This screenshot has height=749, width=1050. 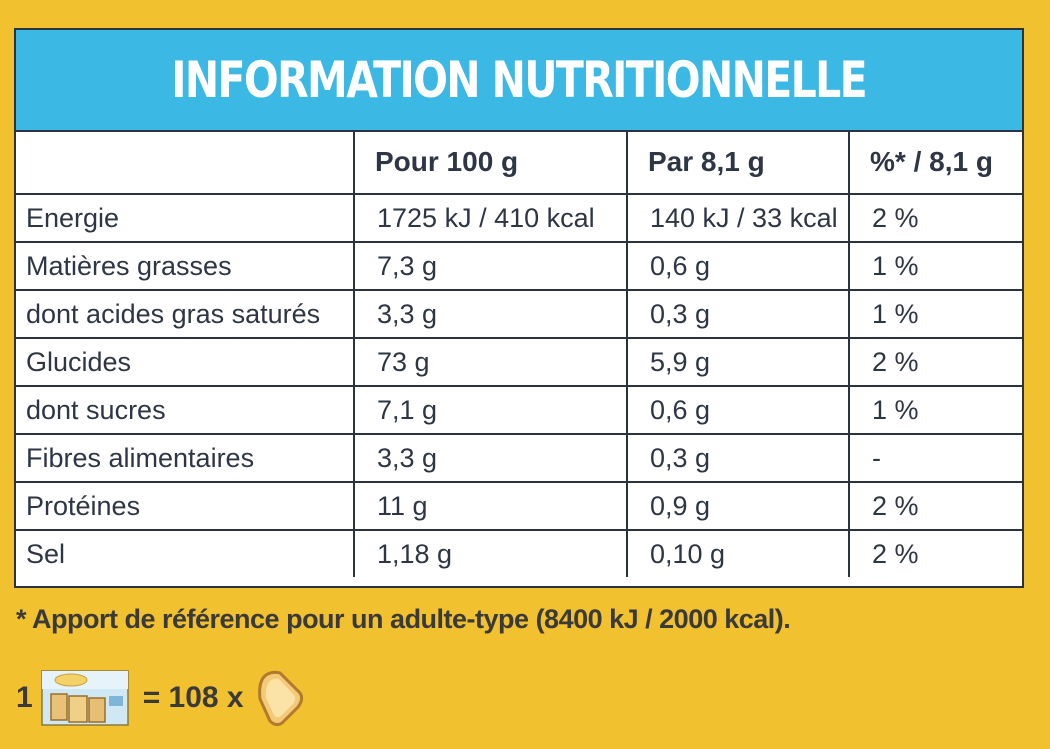 I want to click on table-row: Sel 1,18 g 0,10 g 2 %, so click(x=519, y=553).